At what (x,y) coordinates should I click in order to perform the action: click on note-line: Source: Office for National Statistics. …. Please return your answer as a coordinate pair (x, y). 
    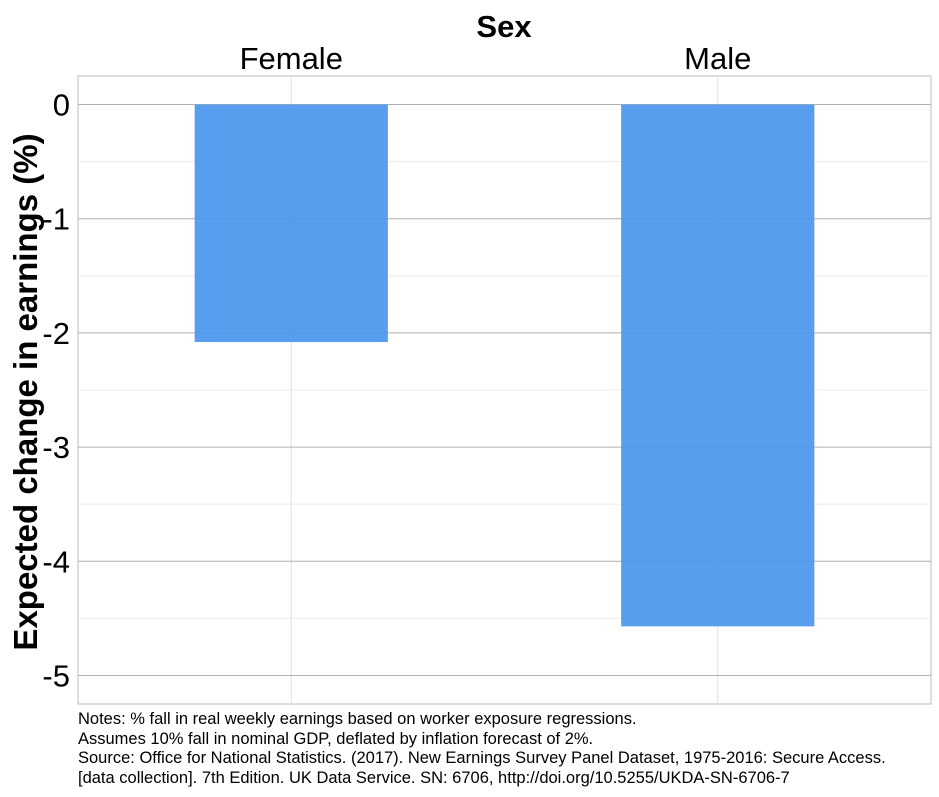
    Looking at the image, I should click on (482, 758).